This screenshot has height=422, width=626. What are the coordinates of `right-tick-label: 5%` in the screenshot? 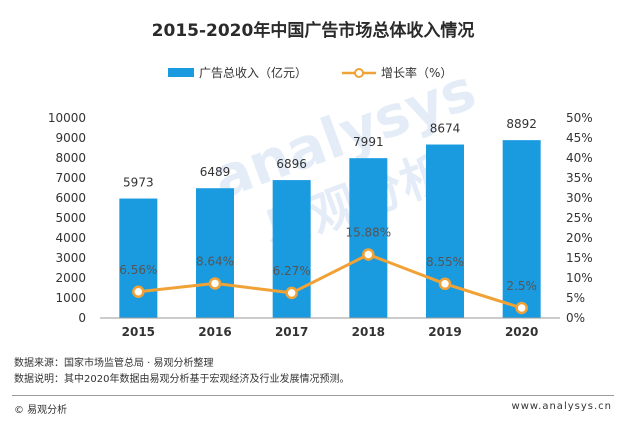 It's located at (575, 298).